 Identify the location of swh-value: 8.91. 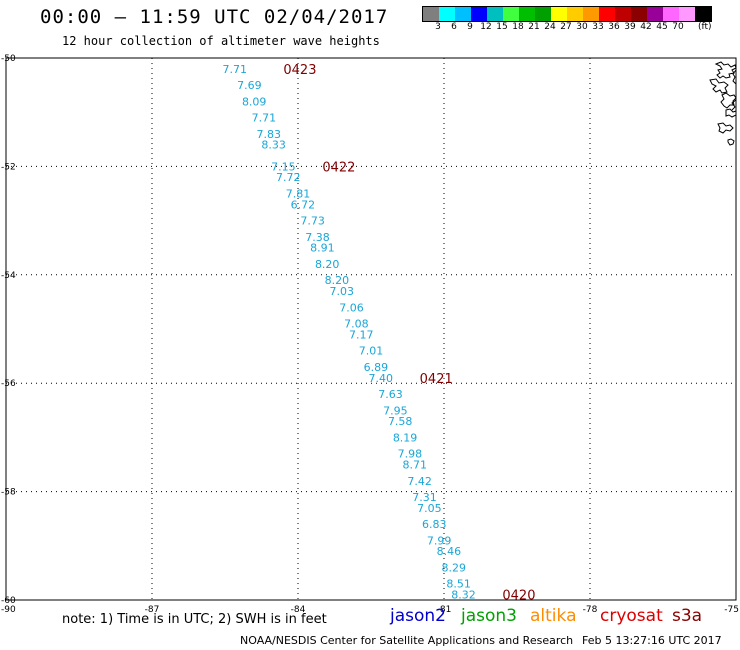
(322, 248).